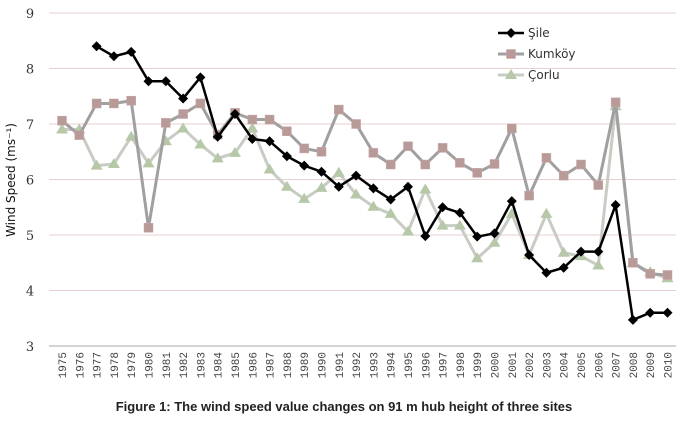 This screenshot has height=424, width=688. I want to click on x-tick-label: 1990, so click(324, 365).